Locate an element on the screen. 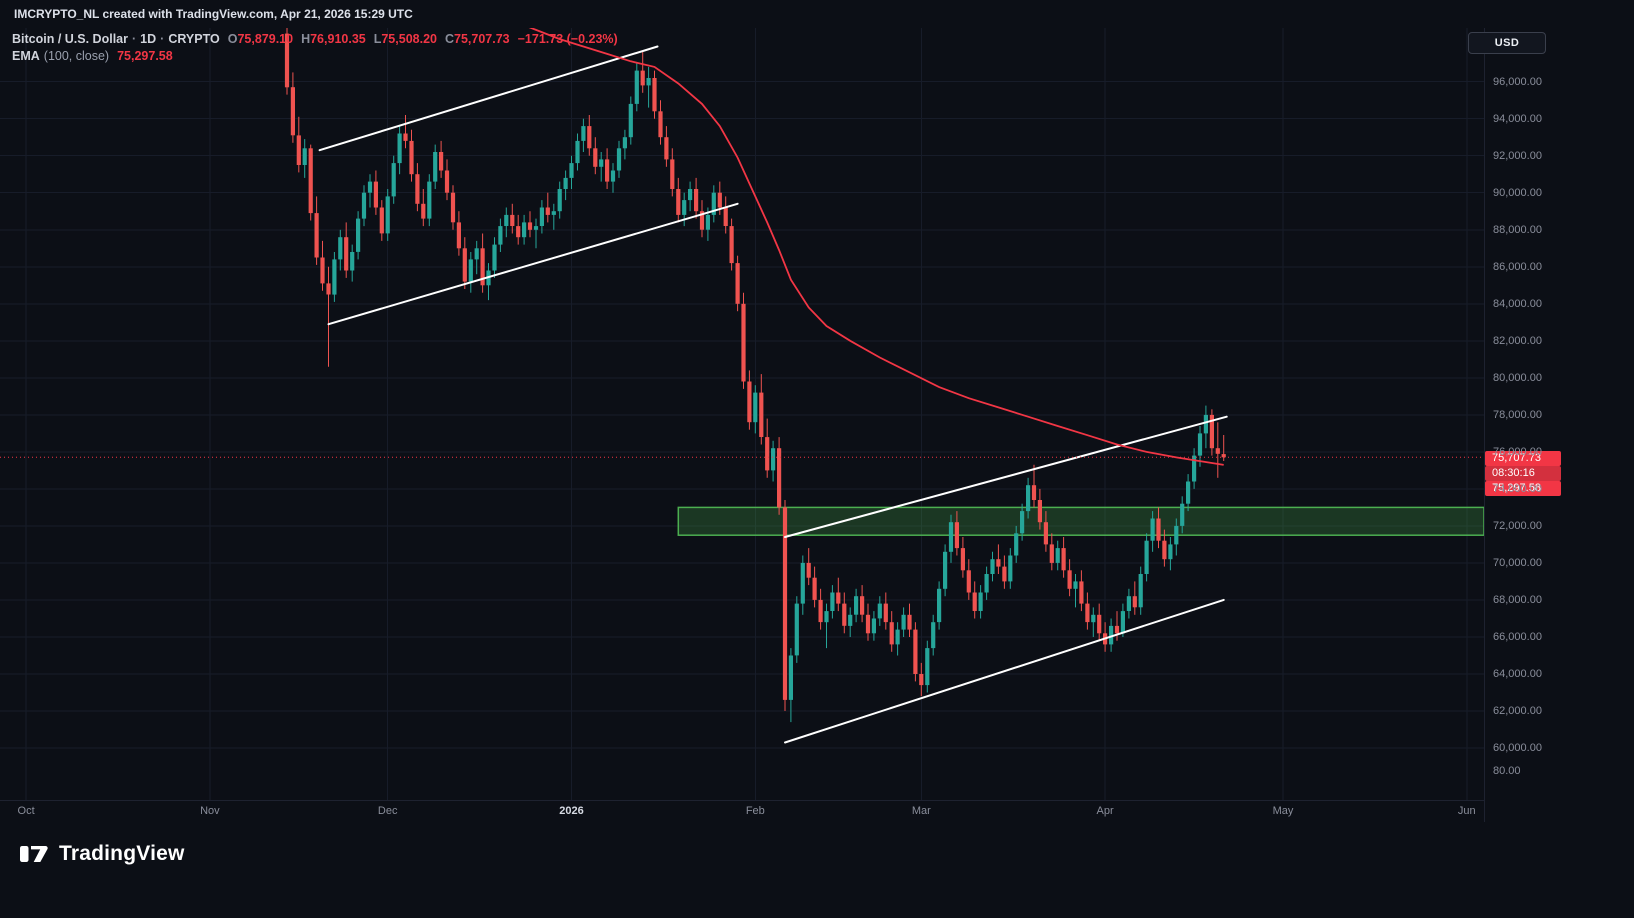  price-tick-label: 62,000.00 is located at coordinates (1517, 711).